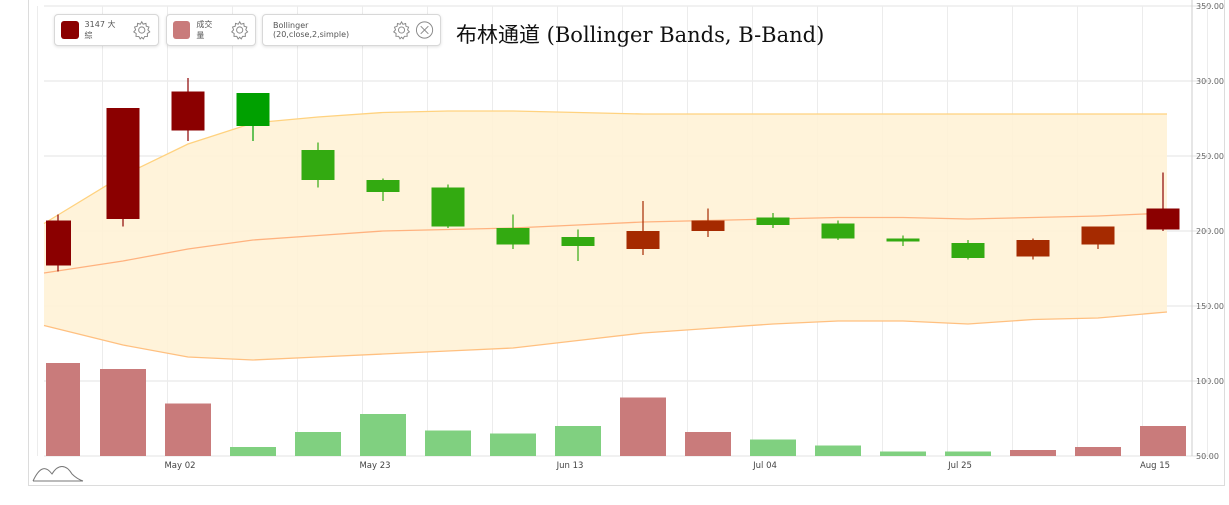 Image resolution: width=1229 pixels, height=505 pixels. I want to click on y-tick-label: 250.00, so click(1210, 156).